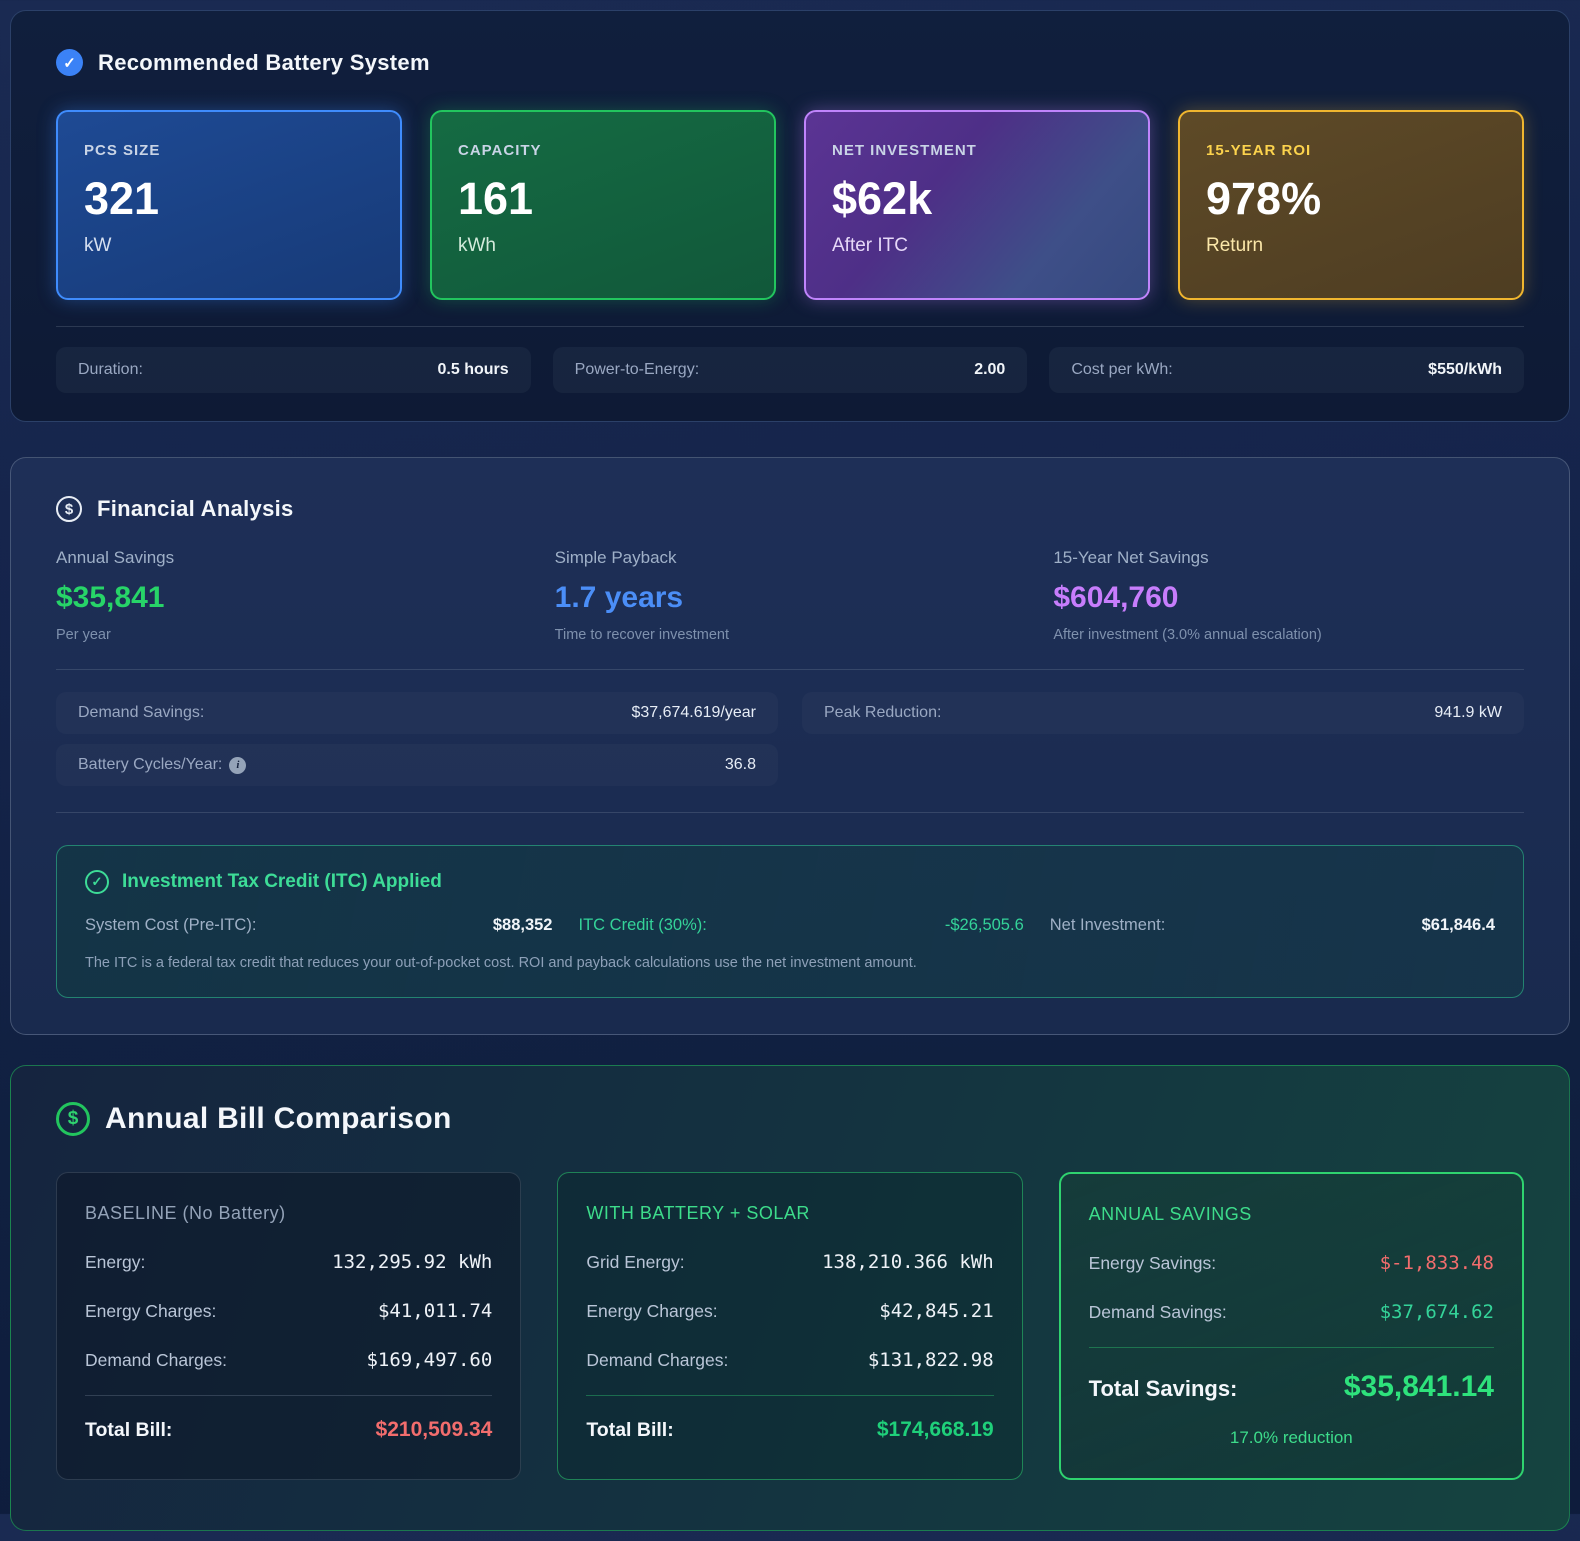 The height and width of the screenshot is (1541, 1580). Describe the element at coordinates (790, 326) in the screenshot. I see `section-divider` at that location.